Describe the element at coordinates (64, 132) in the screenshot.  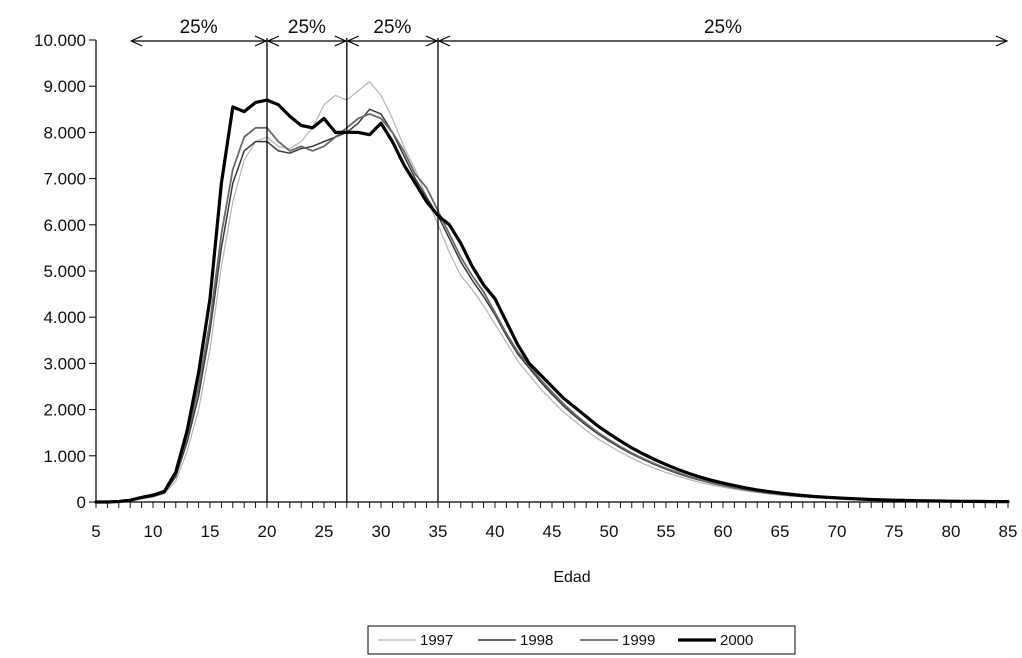
I see `y-tick-label: 8.000` at that location.